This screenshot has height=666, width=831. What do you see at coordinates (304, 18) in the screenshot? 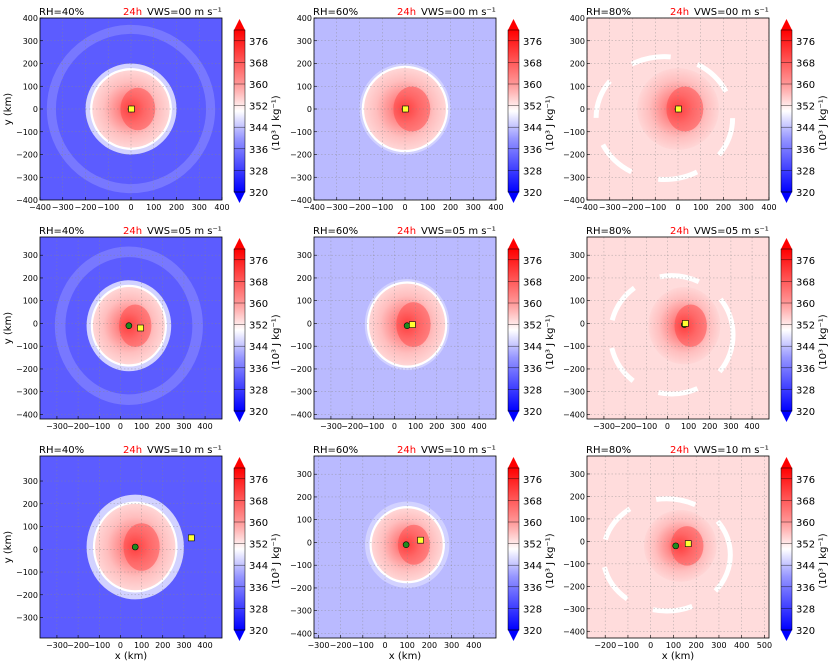
I see `y-tick-label: 400` at bounding box center [304, 18].